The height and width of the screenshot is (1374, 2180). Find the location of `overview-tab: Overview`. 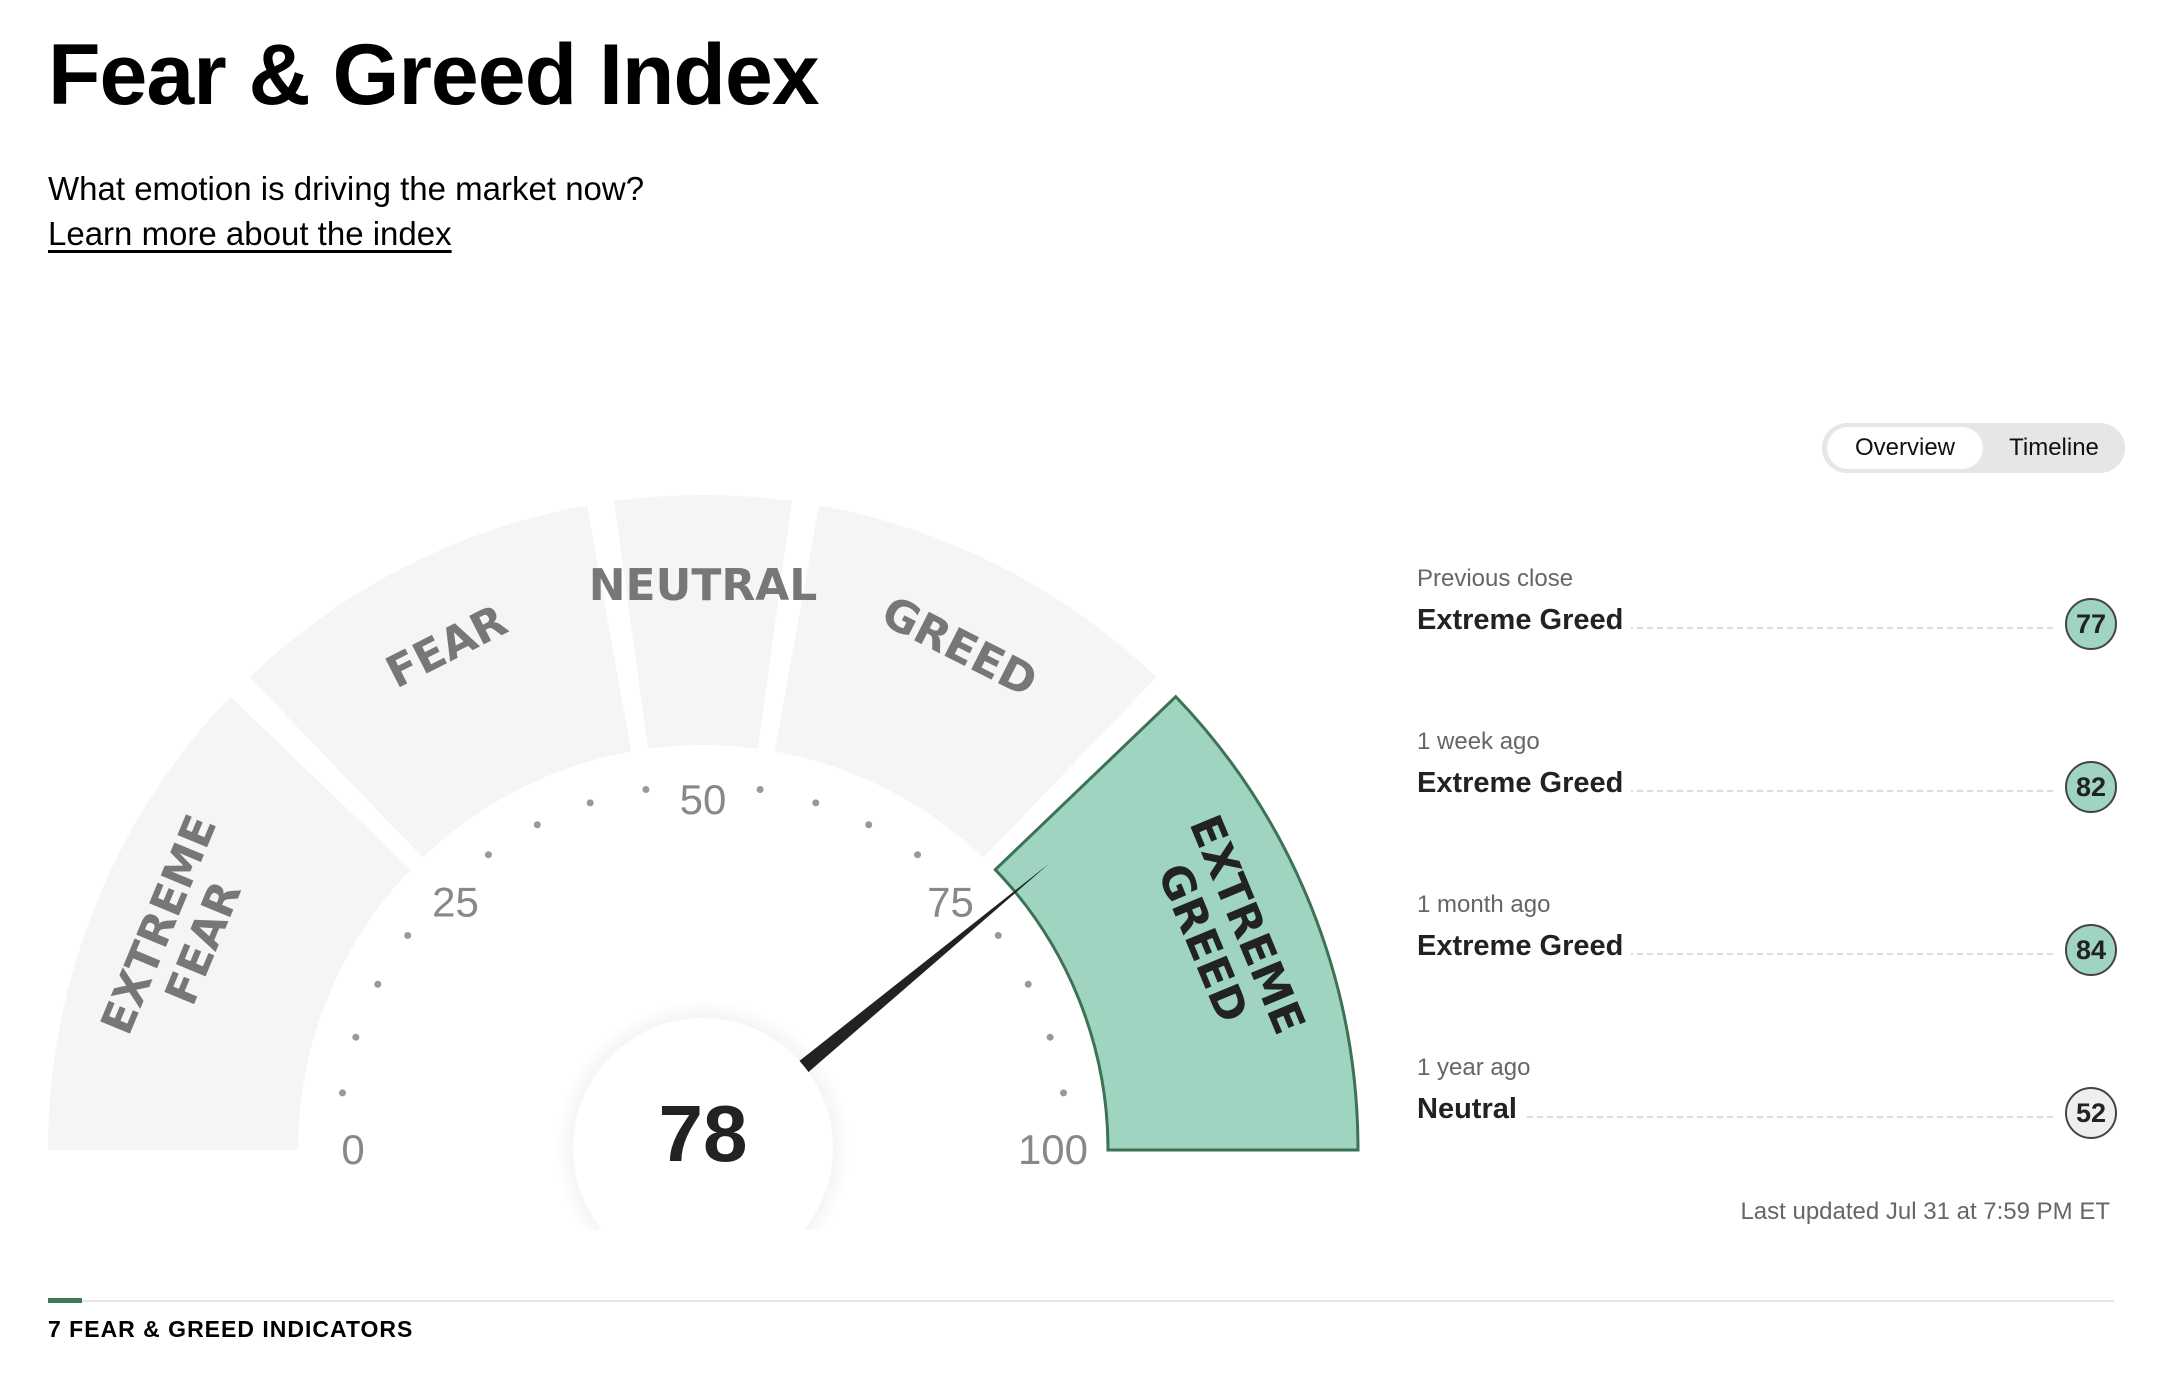

overview-tab: Overview is located at coordinates (1905, 448).